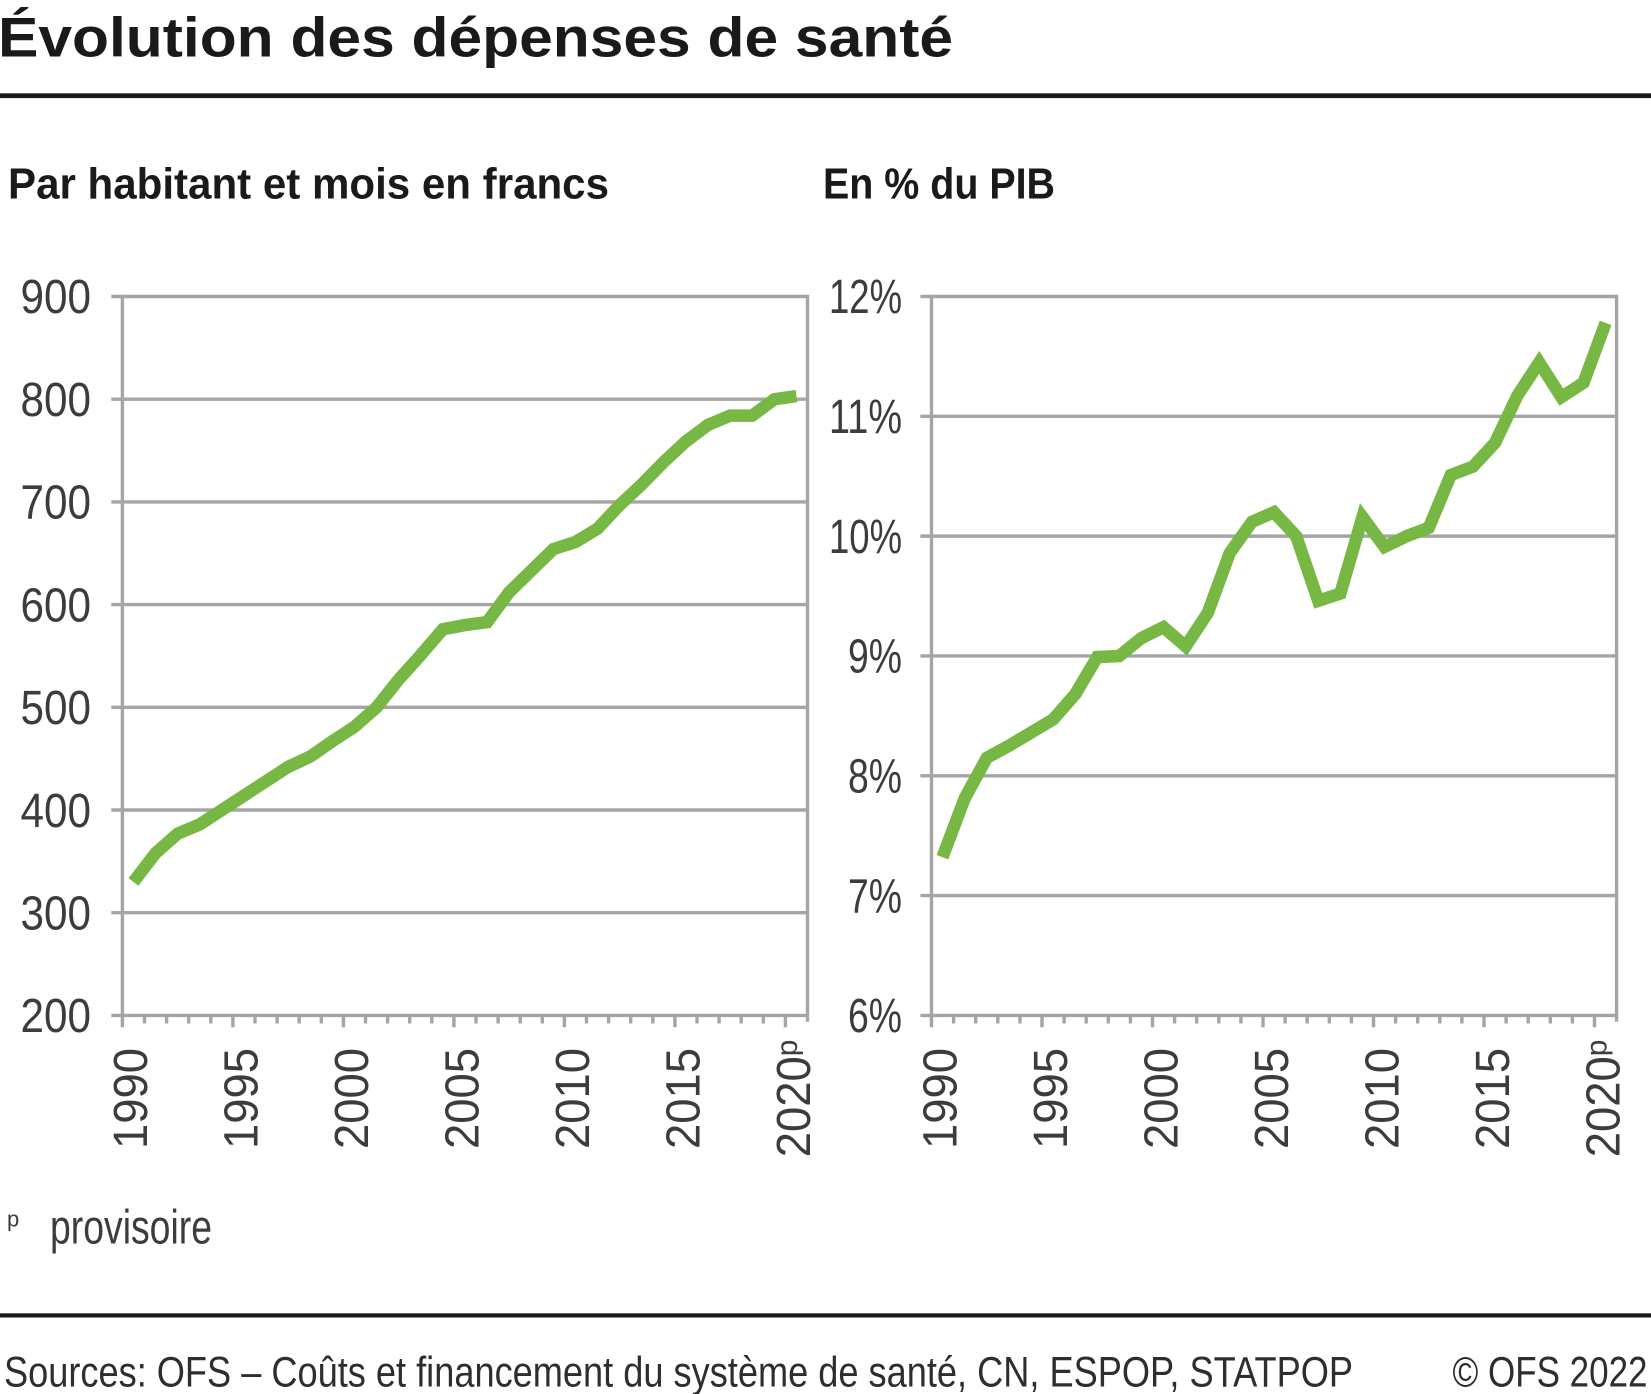 This screenshot has height=1394, width=1651. I want to click on svg-text:Évolution des dépenses de sant: Évolution des dépenses de santé, so click(476, 37).